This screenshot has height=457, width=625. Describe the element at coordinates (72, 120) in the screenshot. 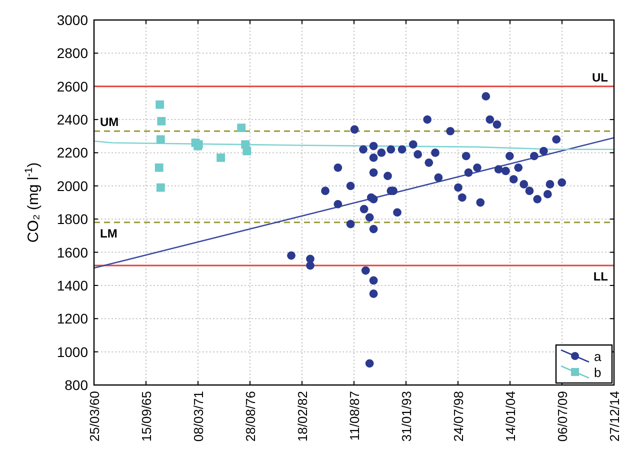

I see `y-tick-label: 2400` at that location.